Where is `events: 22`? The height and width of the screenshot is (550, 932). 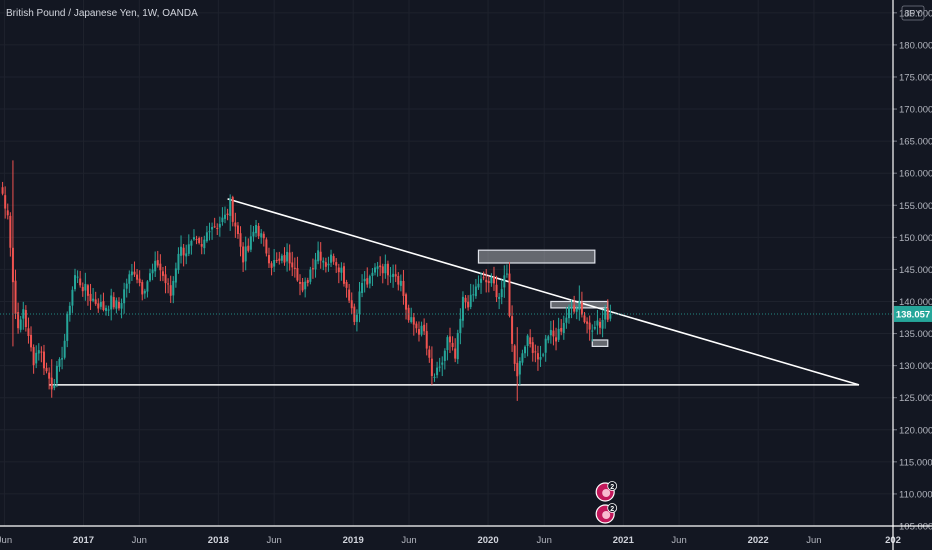 events: 22 is located at coordinates (606, 502).